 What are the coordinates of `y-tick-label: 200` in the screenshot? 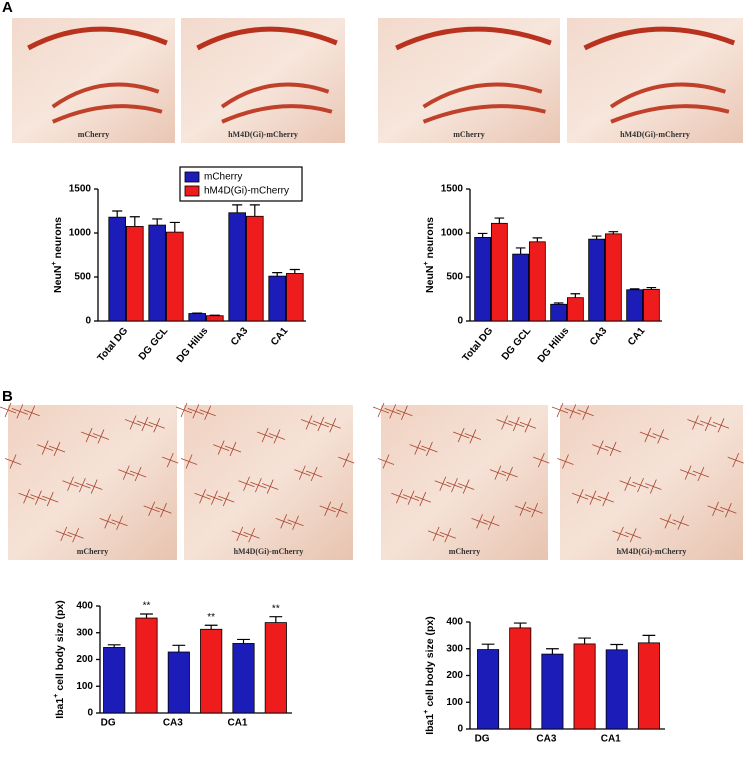 It's located at (84, 659).